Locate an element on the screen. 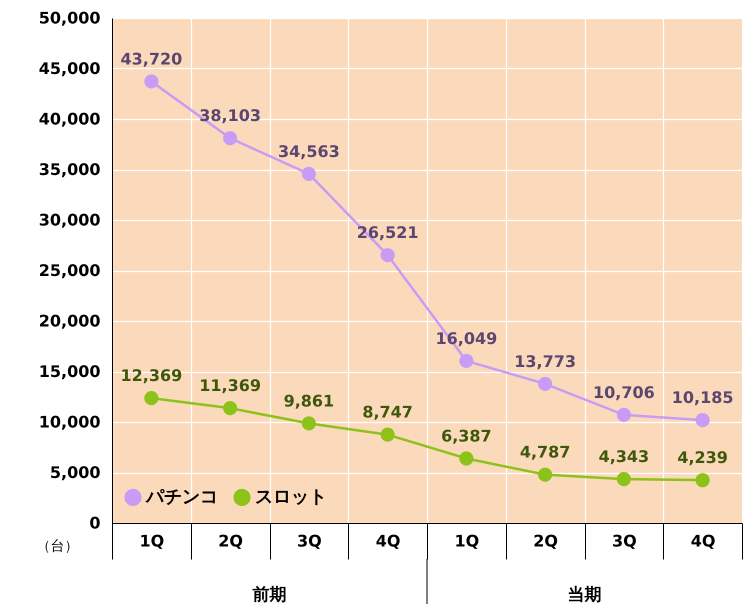  data-label: 9,861 is located at coordinates (309, 400).